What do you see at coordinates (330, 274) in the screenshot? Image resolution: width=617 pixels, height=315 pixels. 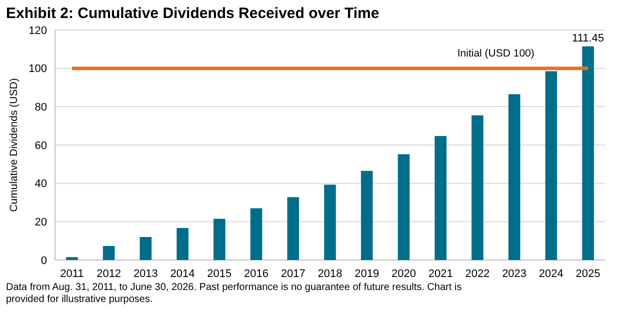 I see `x-tick-label: 2018` at bounding box center [330, 274].